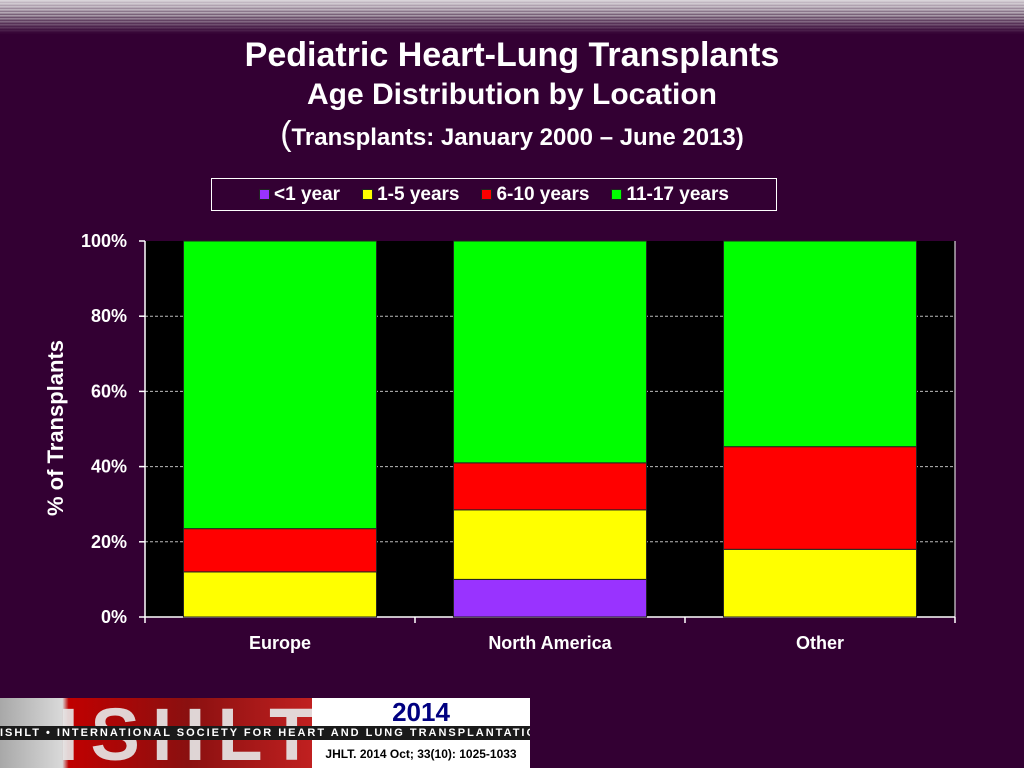 Image resolution: width=1024 pixels, height=768 pixels. What do you see at coordinates (550, 598) in the screenshot?
I see `bar-segment-1-year` at bounding box center [550, 598].